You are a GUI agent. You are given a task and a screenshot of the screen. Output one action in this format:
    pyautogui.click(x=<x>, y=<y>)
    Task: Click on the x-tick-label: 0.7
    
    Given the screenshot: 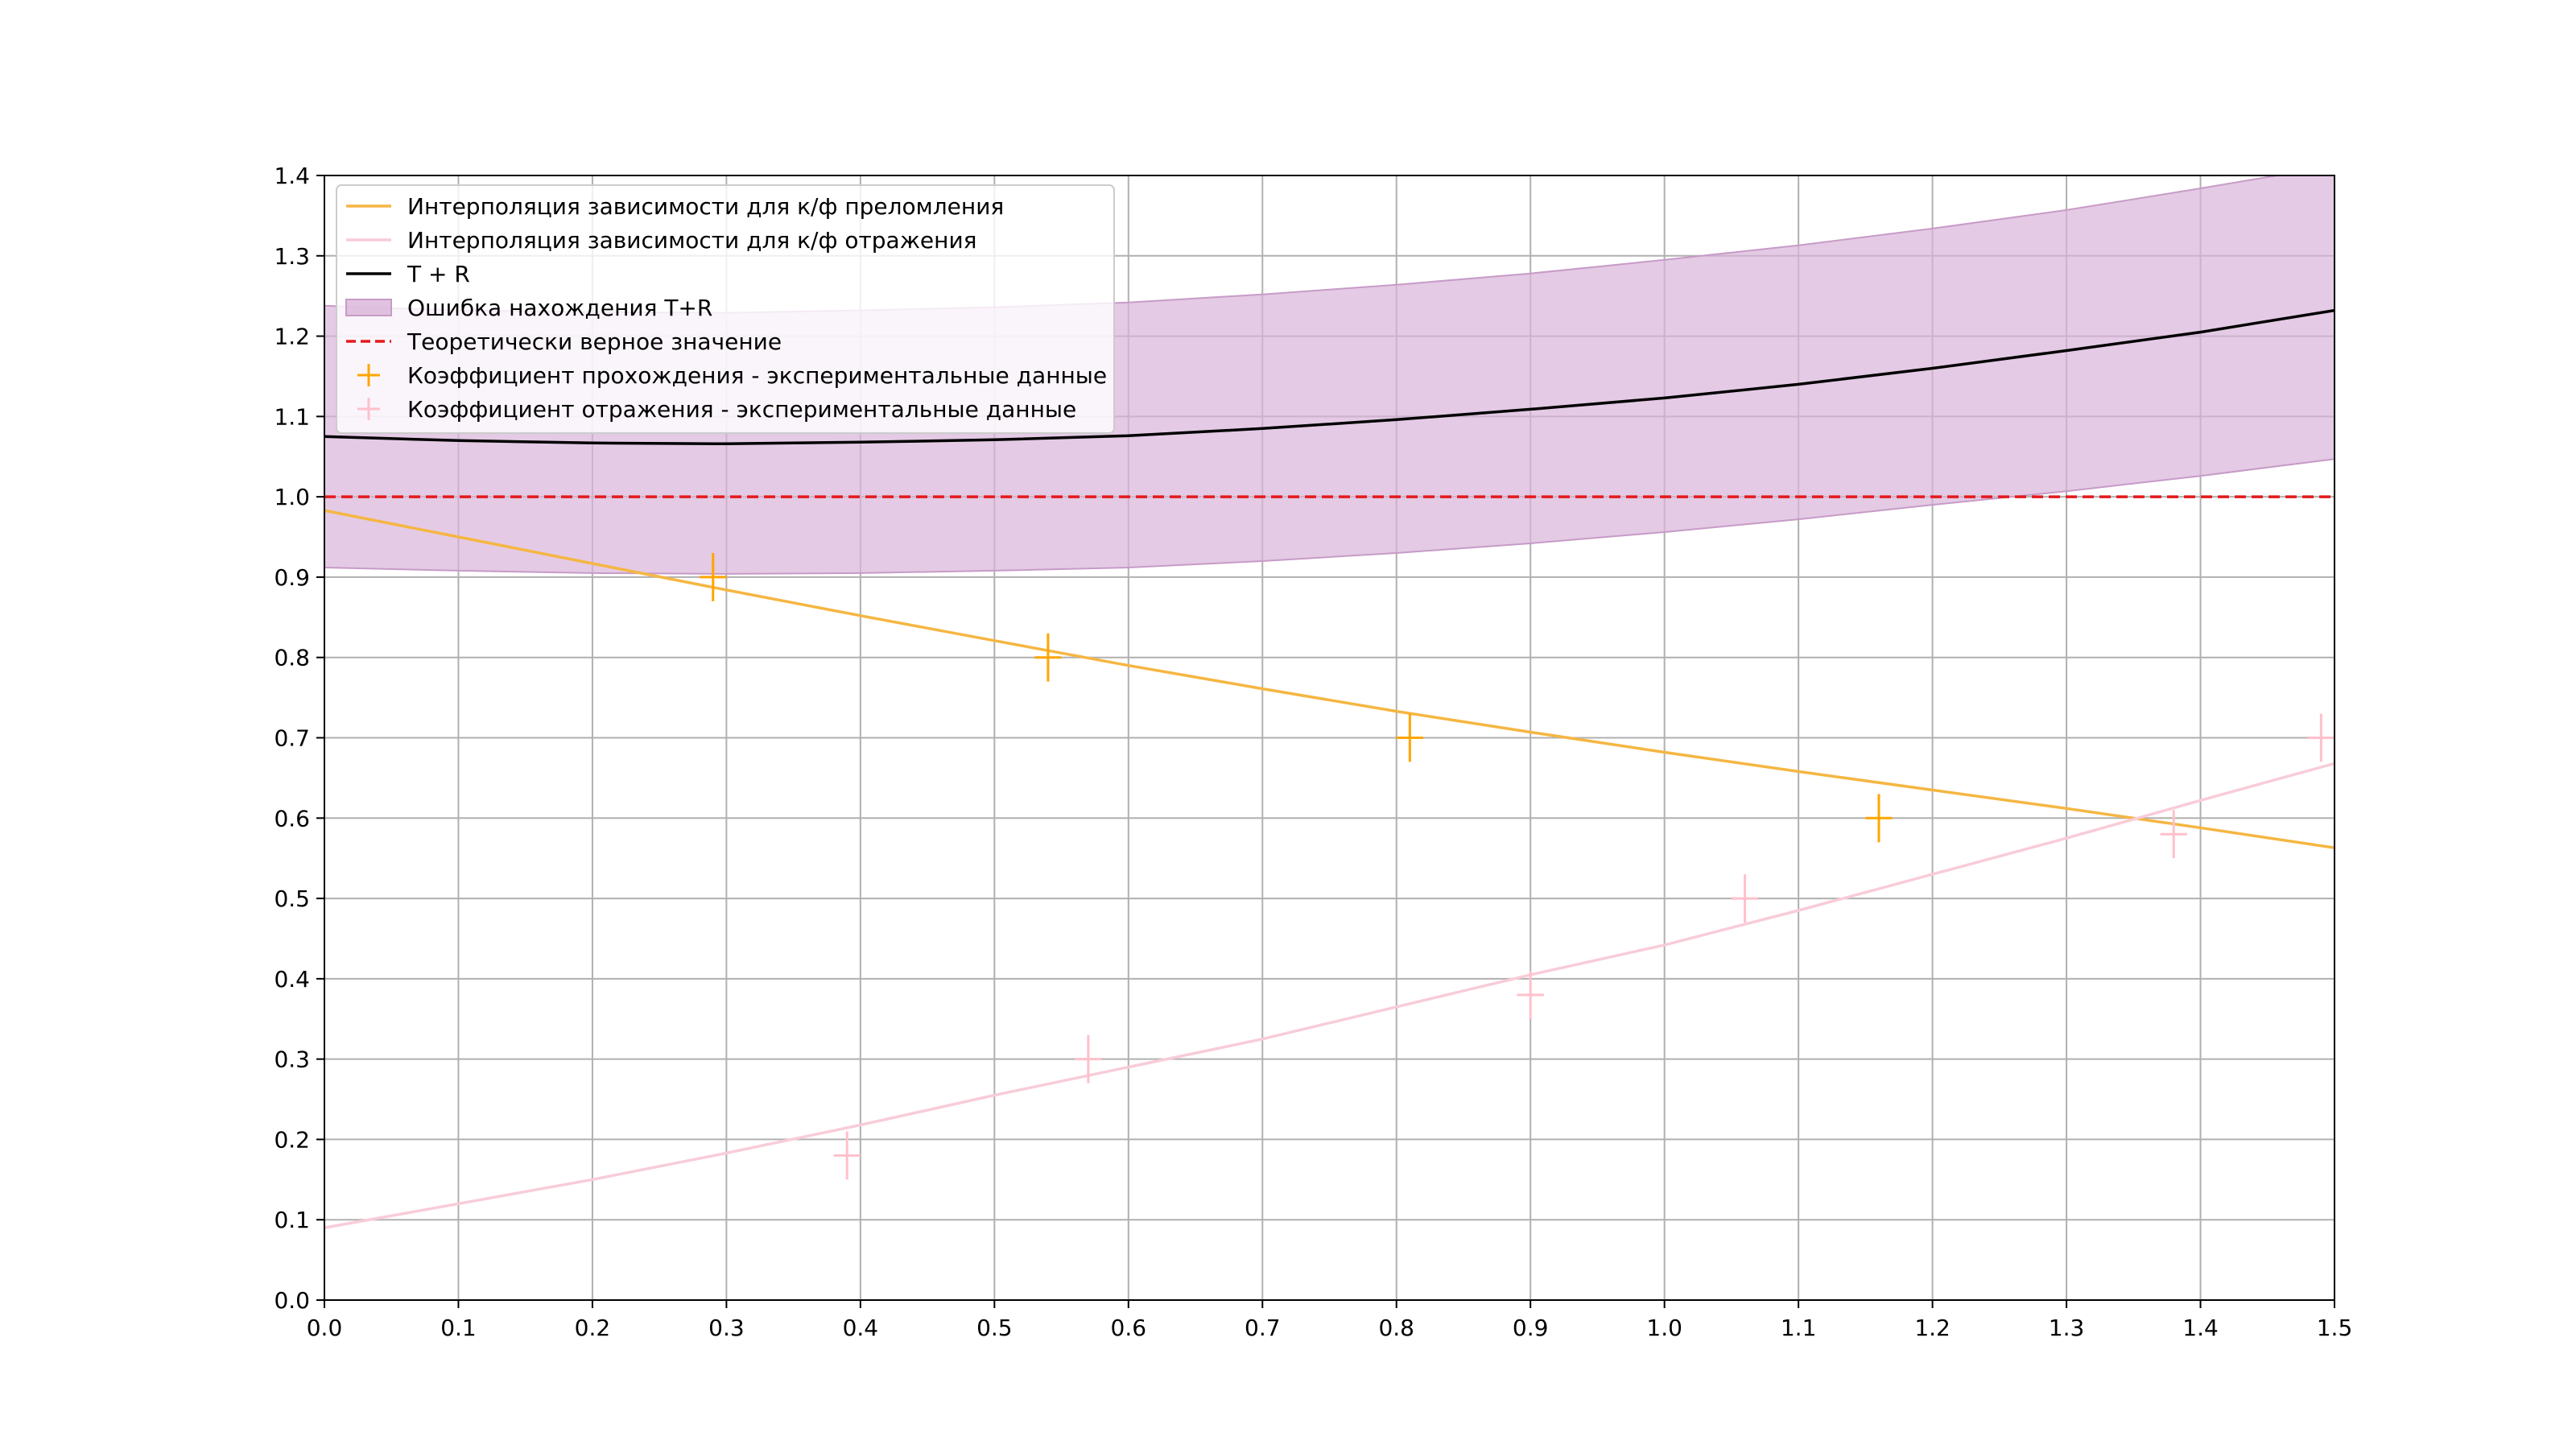 What is the action you would take?
    pyautogui.click(x=1263, y=1328)
    